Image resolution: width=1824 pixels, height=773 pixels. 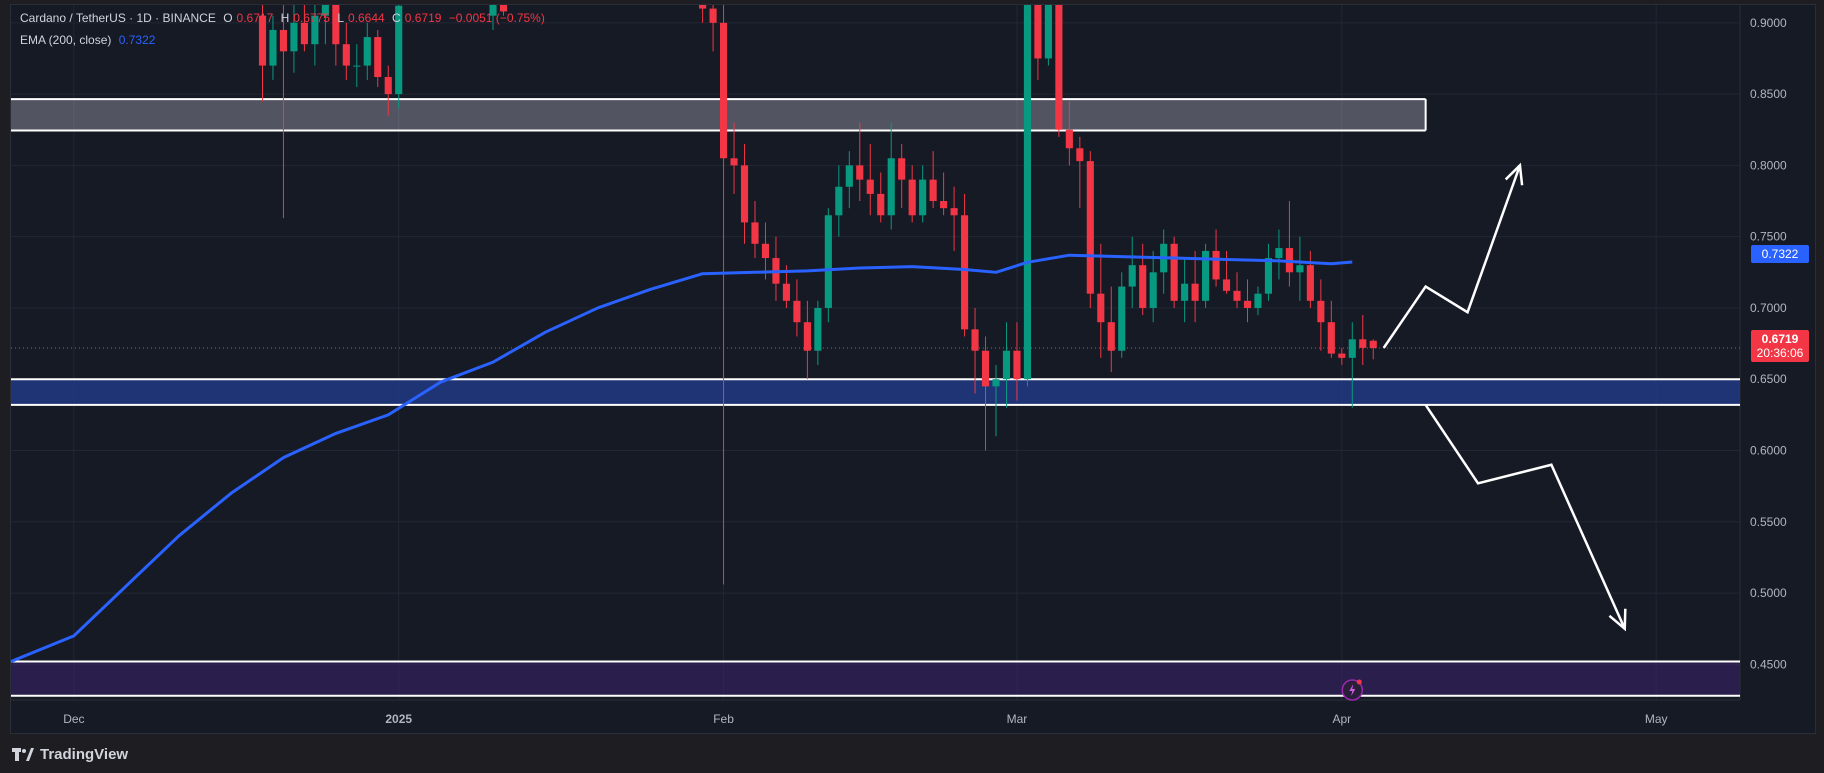 What do you see at coordinates (1352, 690) in the screenshot?
I see `lightning-icon` at bounding box center [1352, 690].